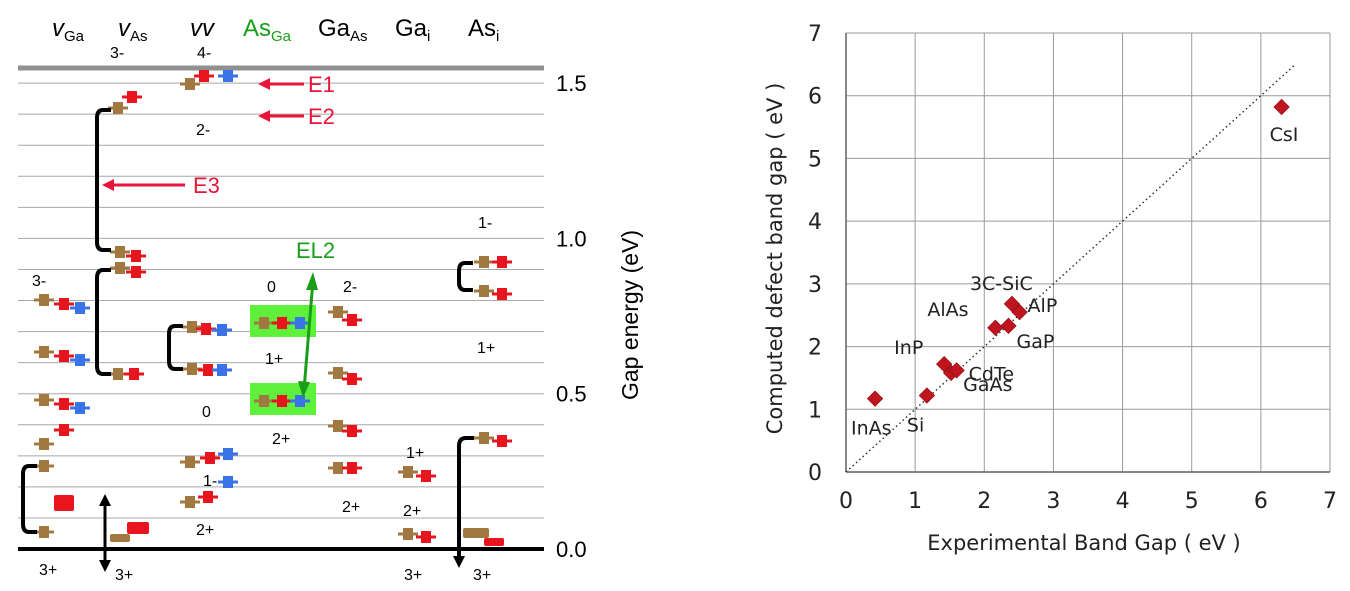  Describe the element at coordinates (927, 395) in the screenshot. I see `data-point-si` at that location.